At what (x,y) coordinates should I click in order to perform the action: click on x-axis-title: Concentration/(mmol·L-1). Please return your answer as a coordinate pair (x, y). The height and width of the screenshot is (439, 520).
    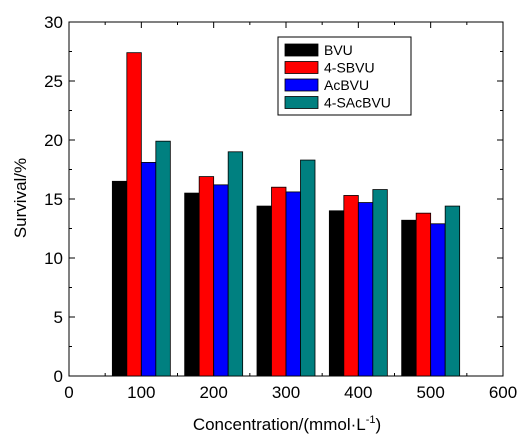
    Looking at the image, I should click on (287, 424).